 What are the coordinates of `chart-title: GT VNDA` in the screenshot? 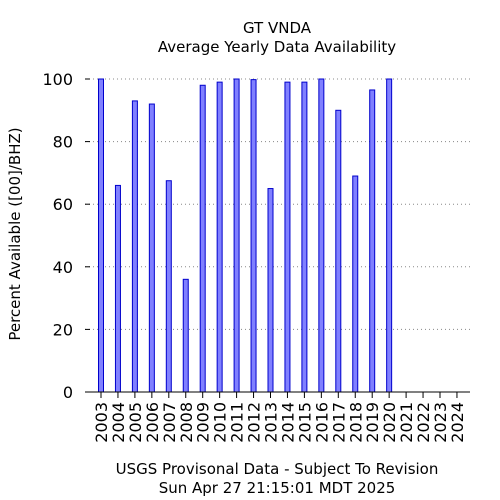 It's located at (277, 28).